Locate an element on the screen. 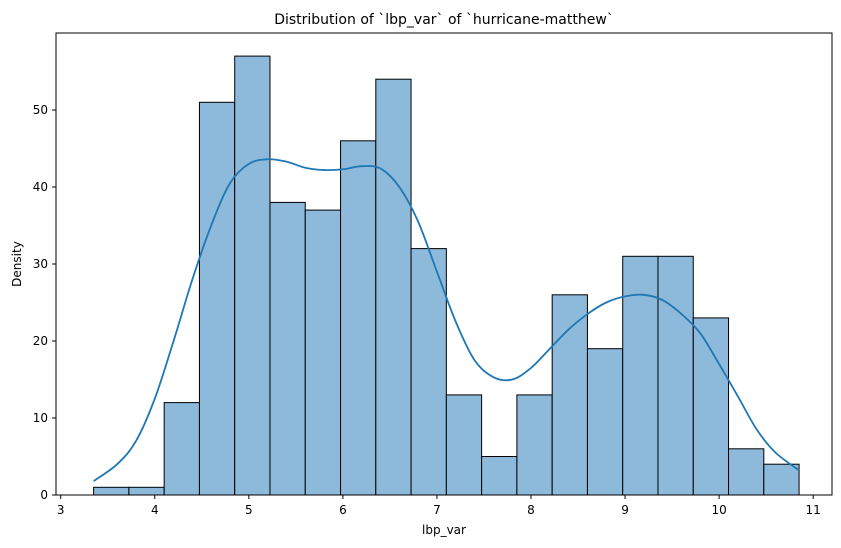 The height and width of the screenshot is (548, 841). y-tick-label: 10 is located at coordinates (40, 418).